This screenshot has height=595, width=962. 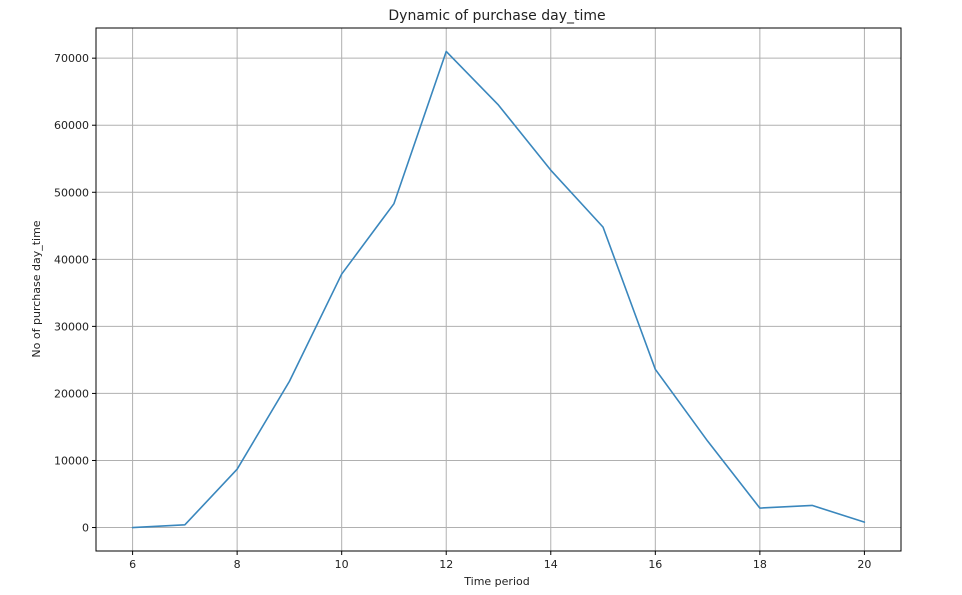 What do you see at coordinates (71, 259) in the screenshot?
I see `y-tick-label: 40000` at bounding box center [71, 259].